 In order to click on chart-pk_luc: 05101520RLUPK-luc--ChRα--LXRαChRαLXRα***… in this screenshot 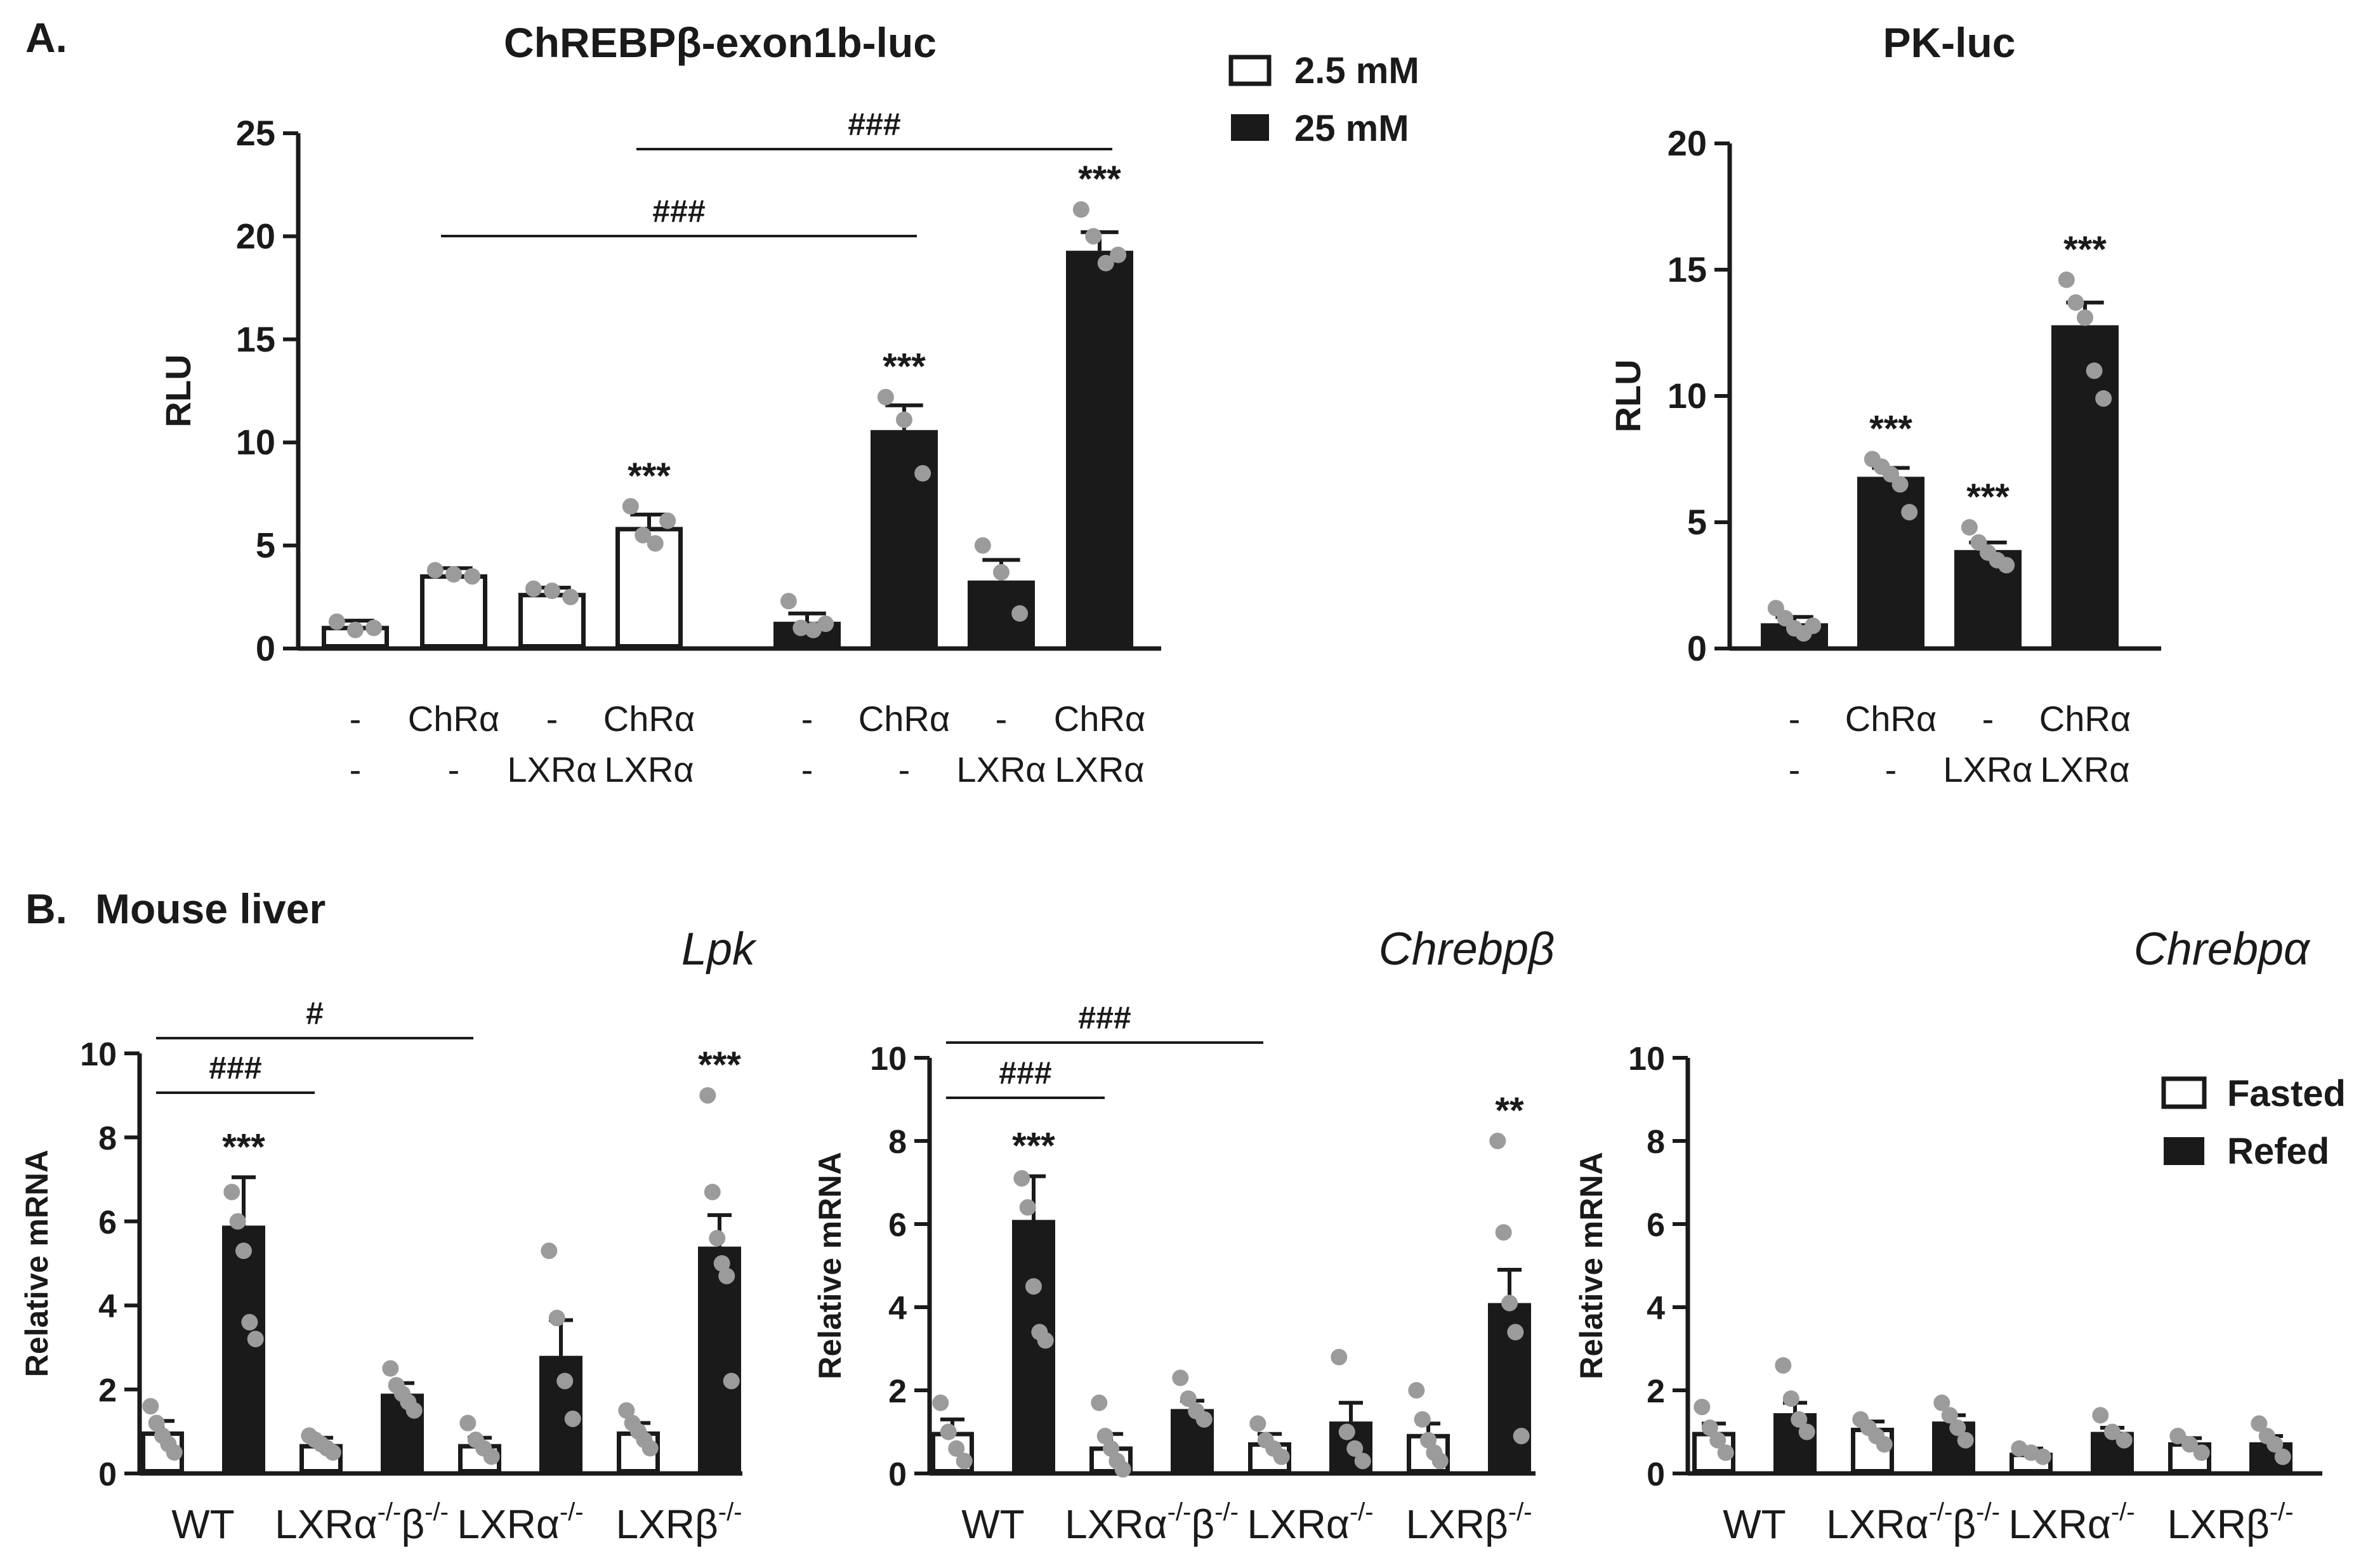, I will do `click(1884, 404)`.